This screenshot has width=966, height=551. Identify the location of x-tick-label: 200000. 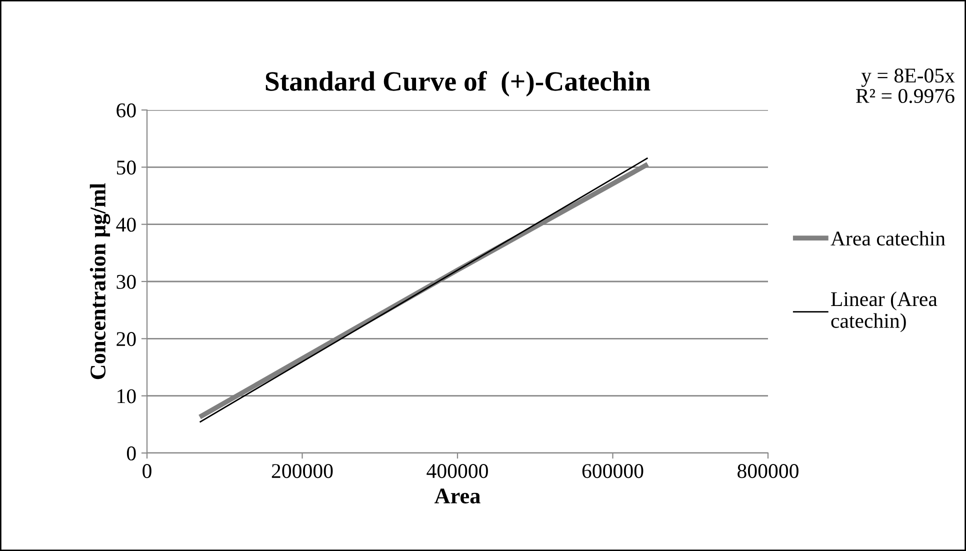
(302, 471).